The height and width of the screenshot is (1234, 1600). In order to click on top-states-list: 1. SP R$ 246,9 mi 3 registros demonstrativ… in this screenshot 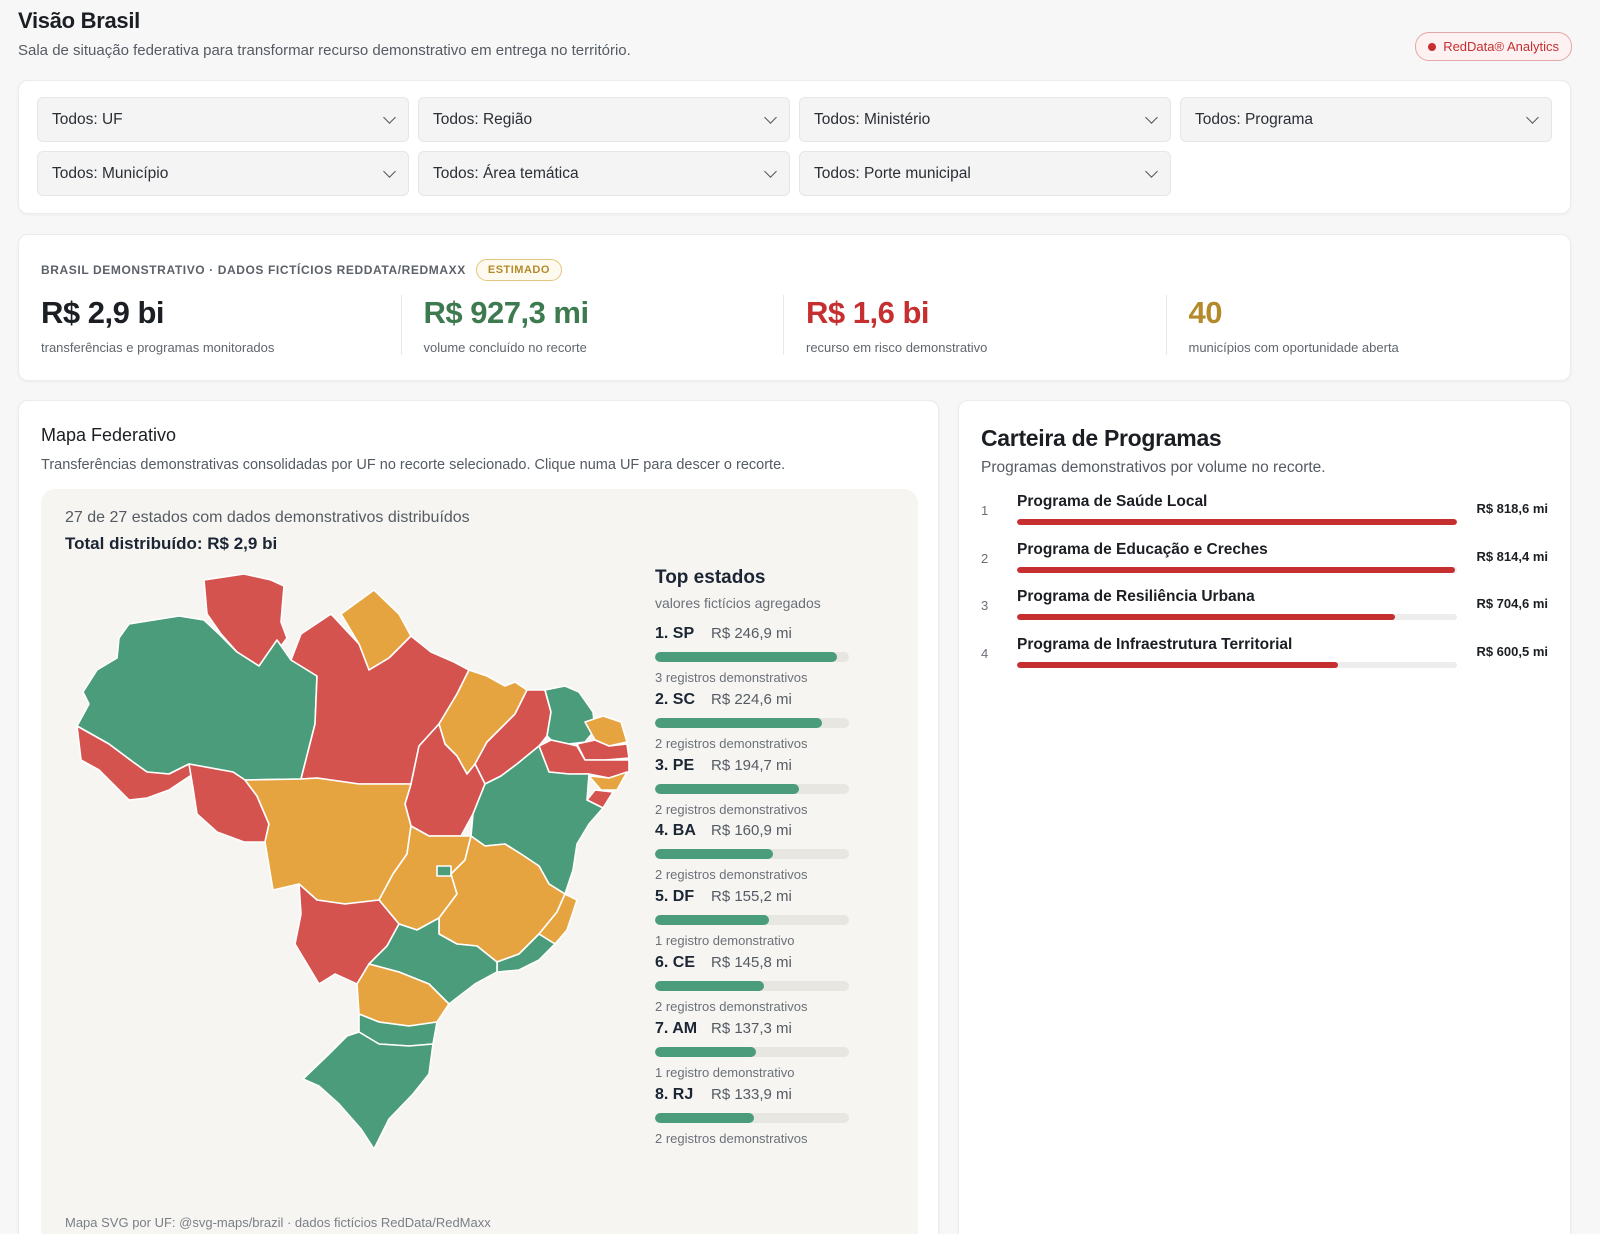, I will do `click(755, 888)`.